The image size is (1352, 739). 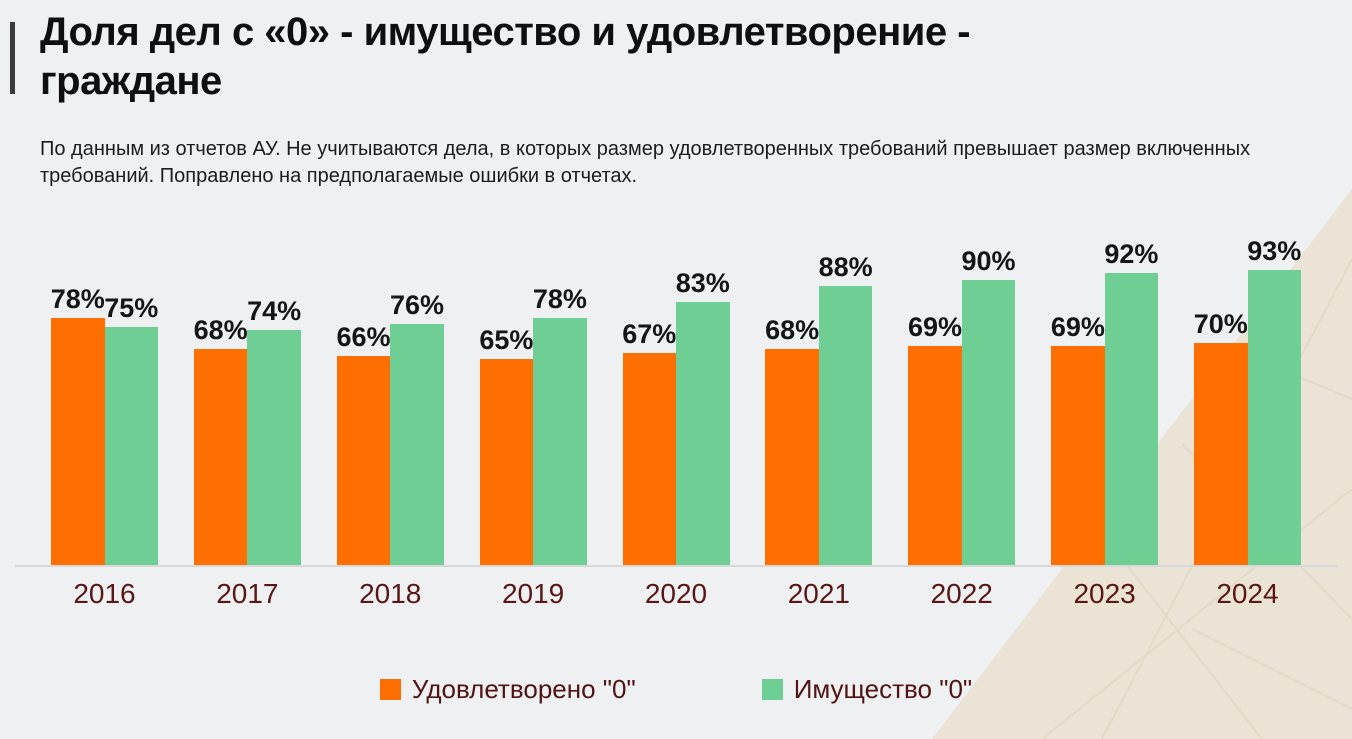 What do you see at coordinates (417, 427) in the screenshot?
I see `bar-2018-property: 76%` at bounding box center [417, 427].